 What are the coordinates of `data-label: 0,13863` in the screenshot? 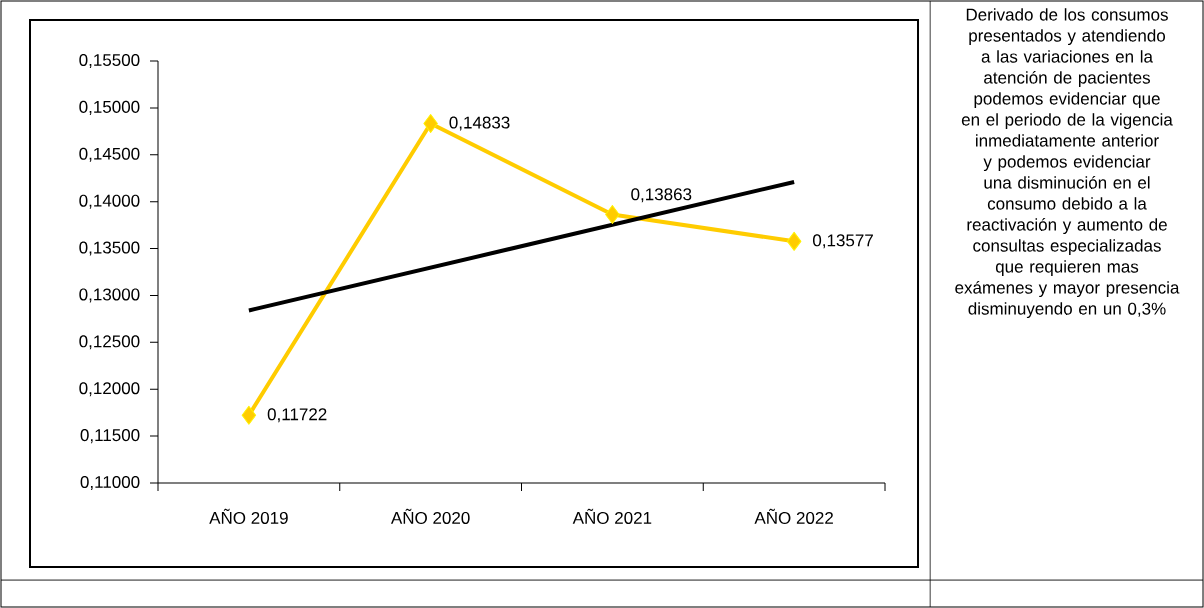 It's located at (661, 195).